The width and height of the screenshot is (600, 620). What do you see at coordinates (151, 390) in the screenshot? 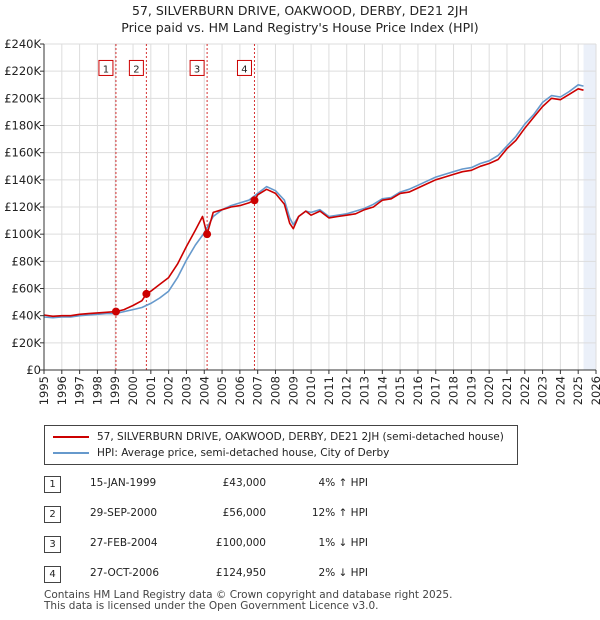
I see `x-tick-label: 2001` at bounding box center [151, 390].